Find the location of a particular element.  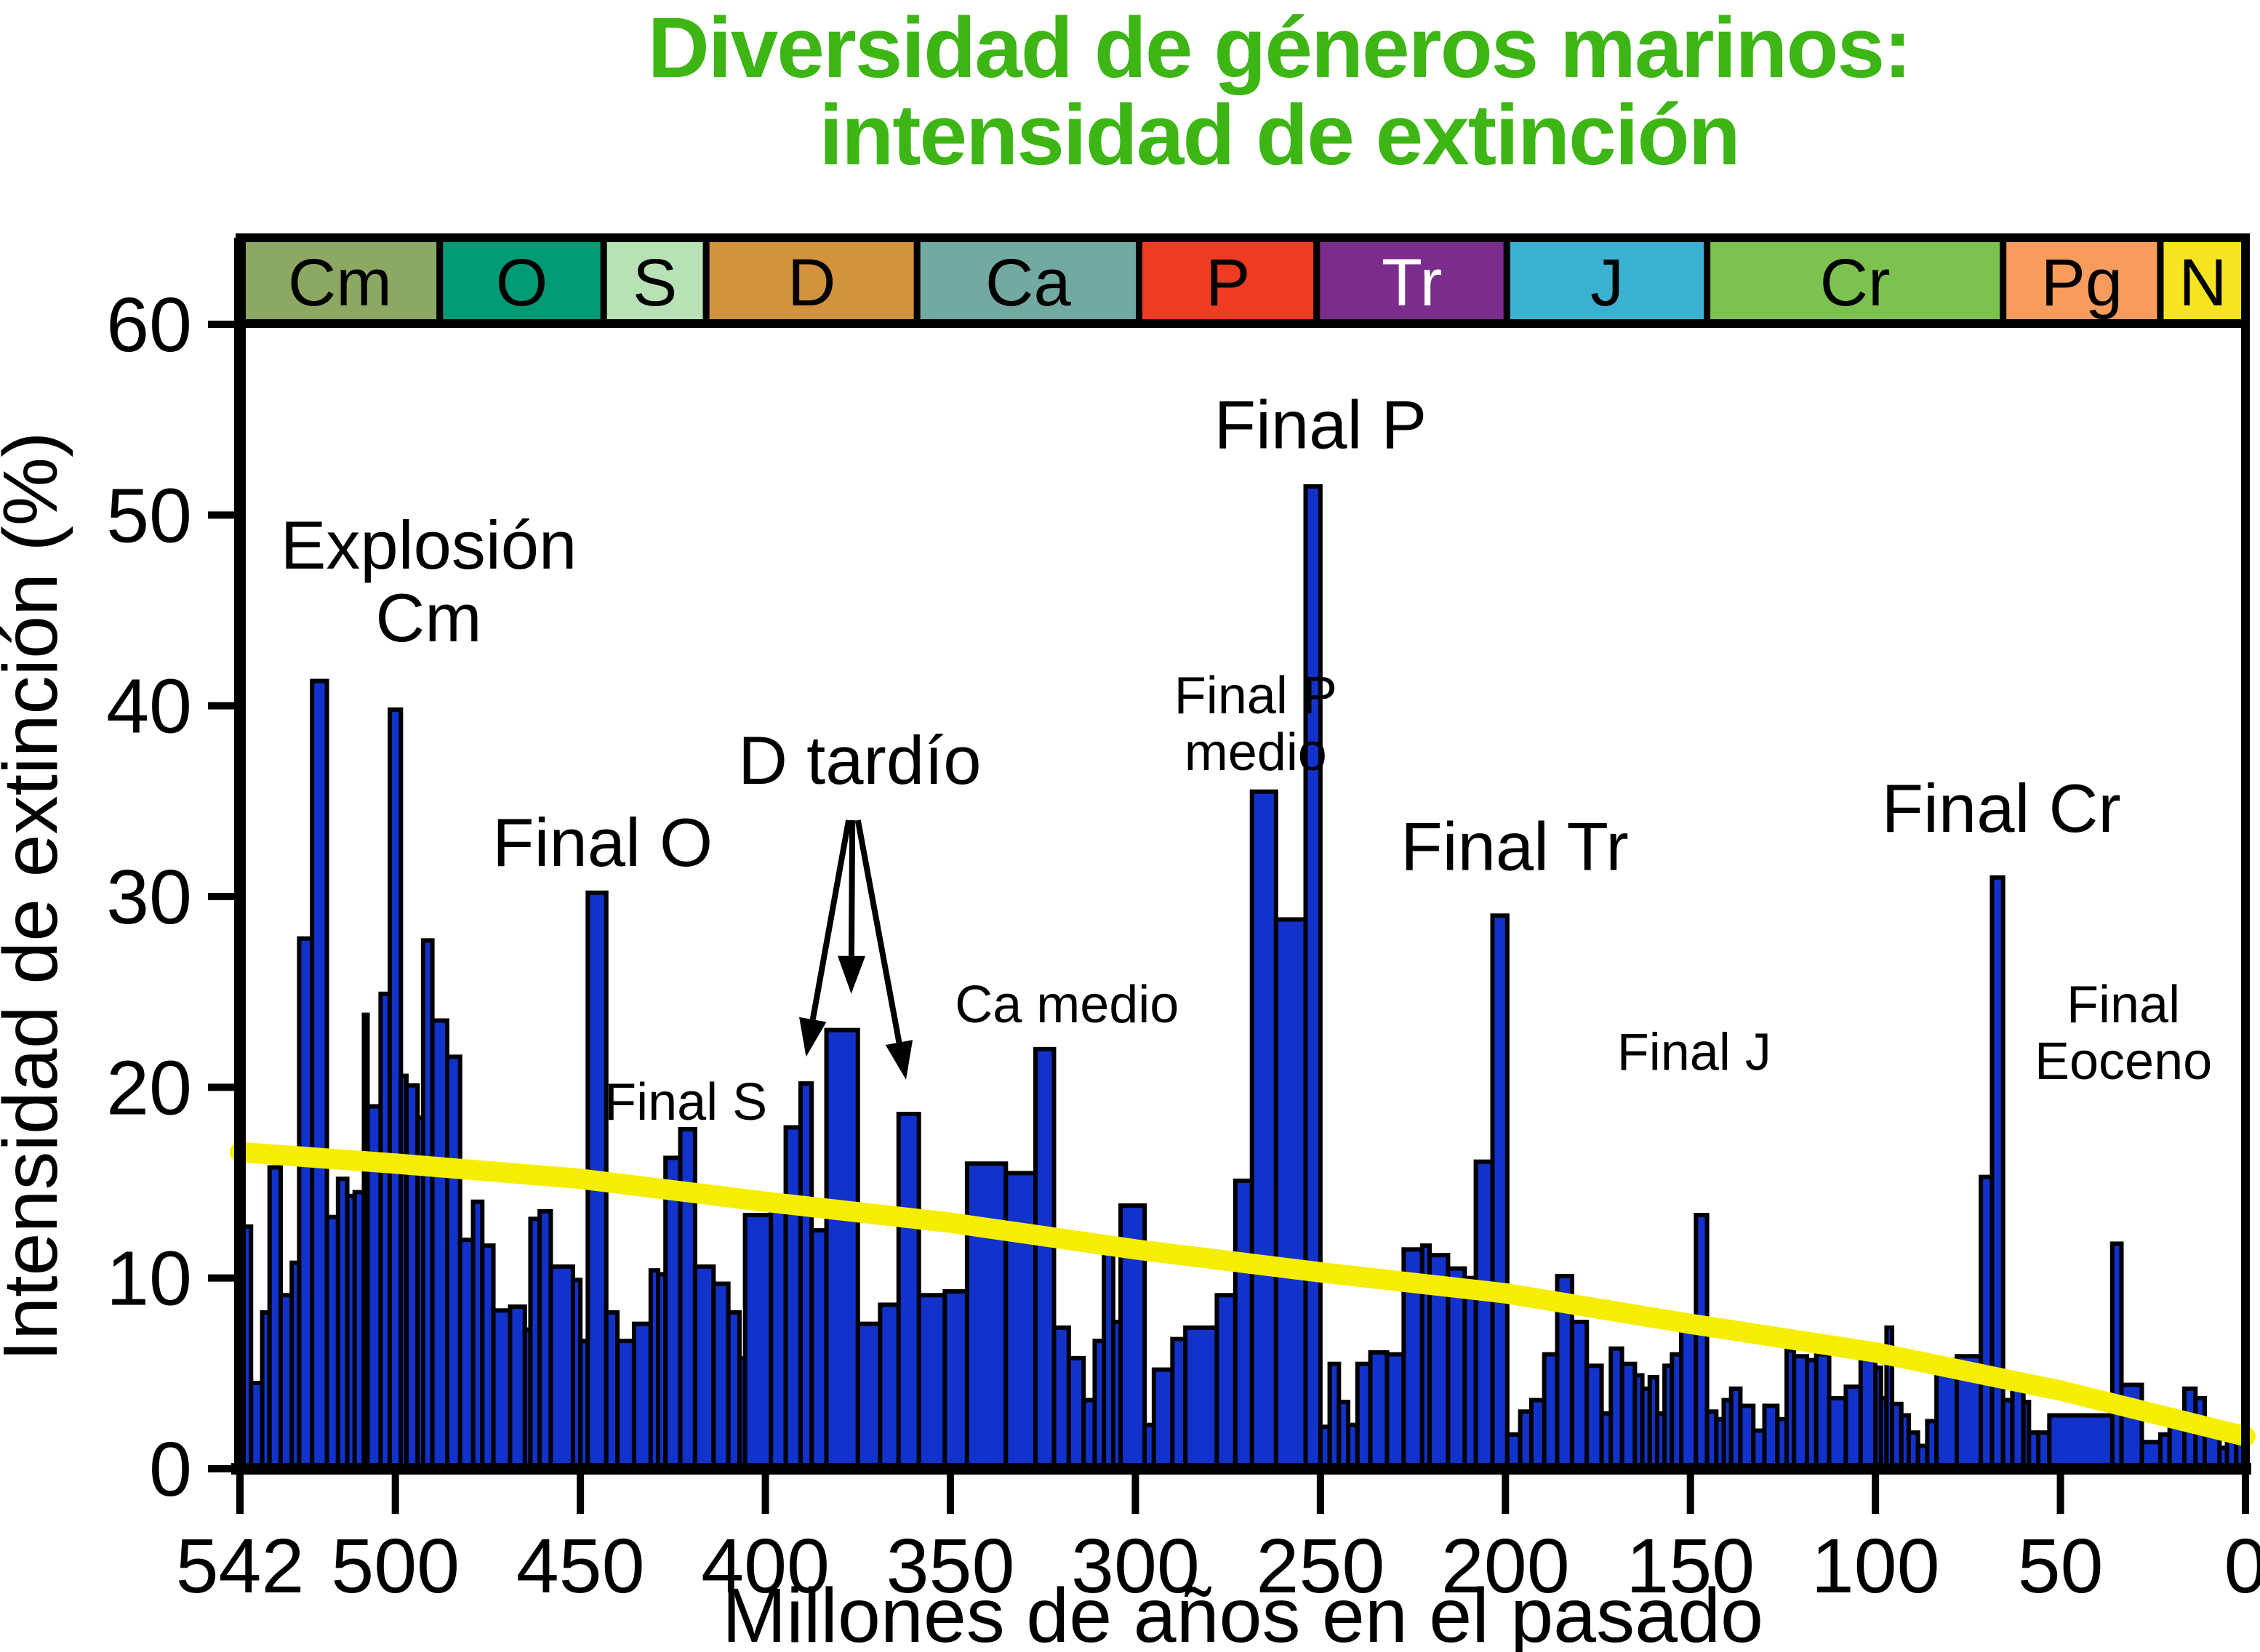

y-tick-label: 20 is located at coordinates (149, 1088).